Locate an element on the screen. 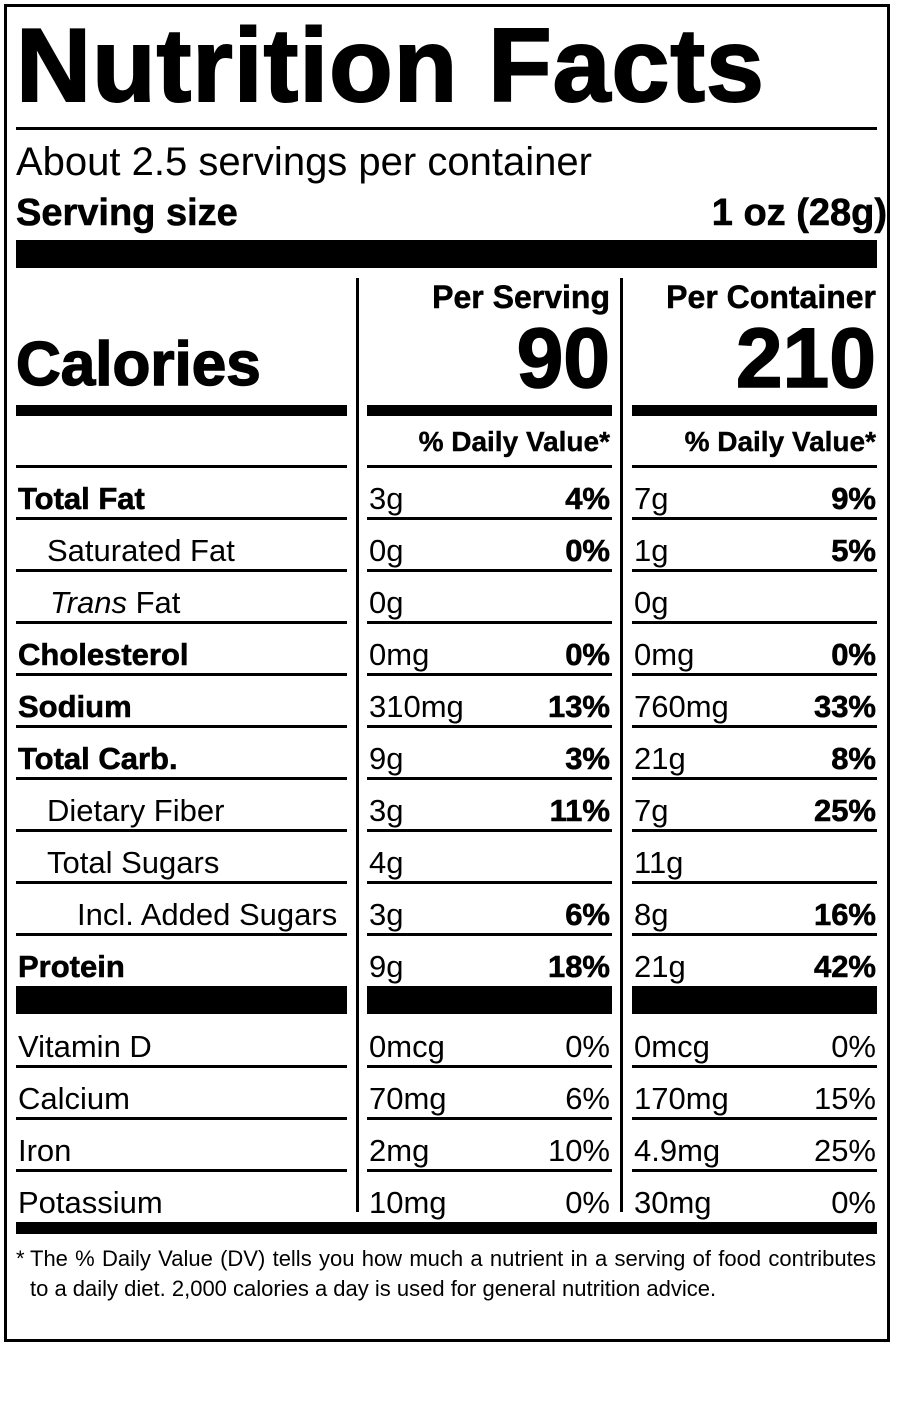 The width and height of the screenshot is (900, 1415). container-daily-value: 8% is located at coordinates (853, 758).